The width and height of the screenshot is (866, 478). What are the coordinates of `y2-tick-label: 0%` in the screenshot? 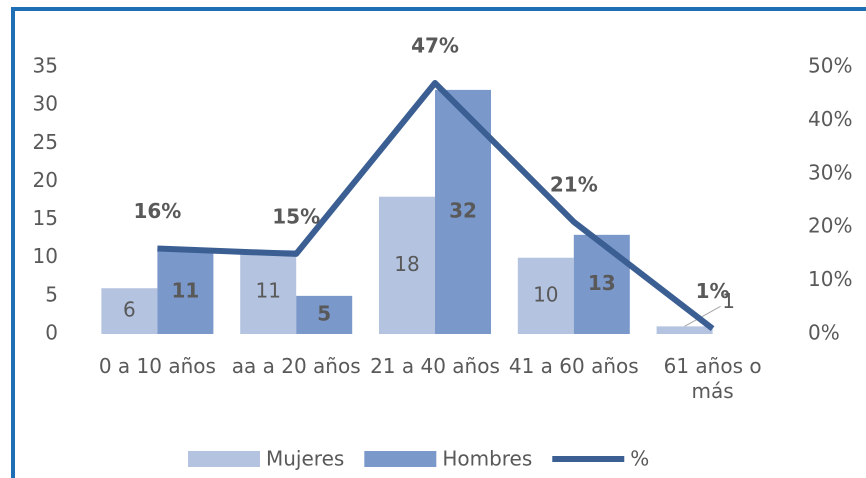 It's located at (824, 333).